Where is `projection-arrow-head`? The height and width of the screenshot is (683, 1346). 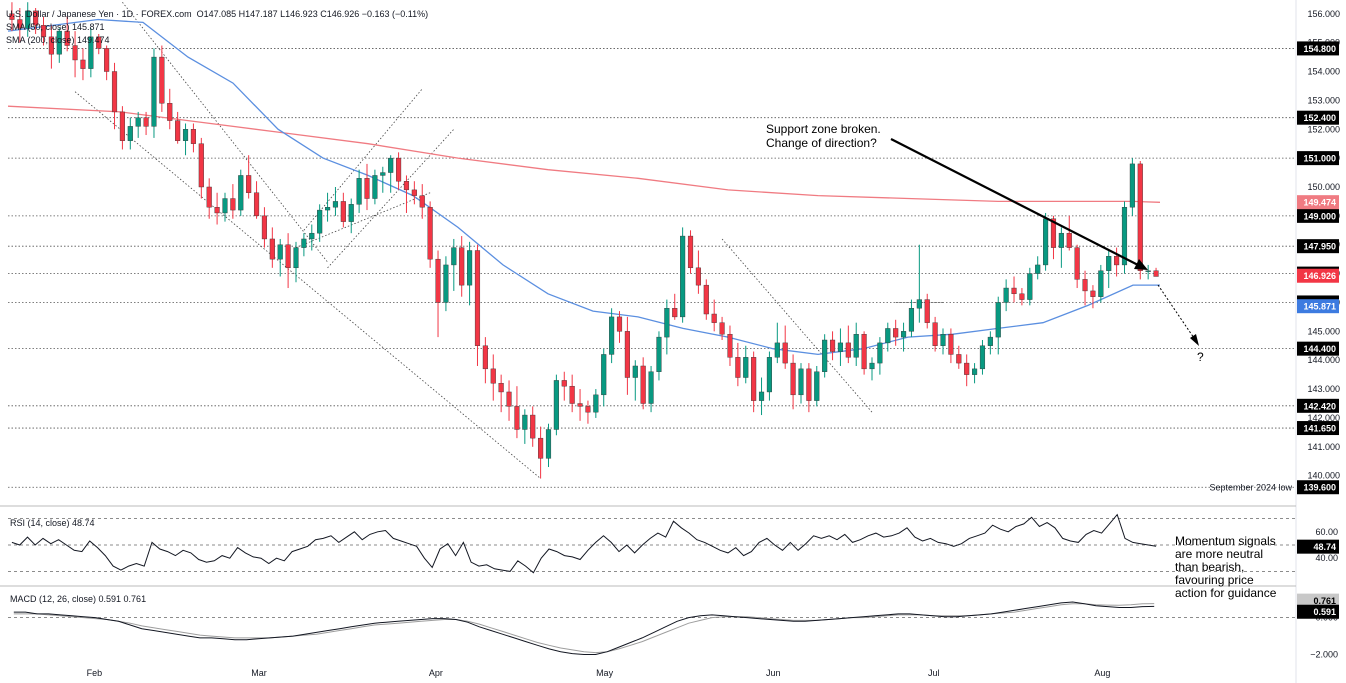
projection-arrow-head is located at coordinates (1194, 340).